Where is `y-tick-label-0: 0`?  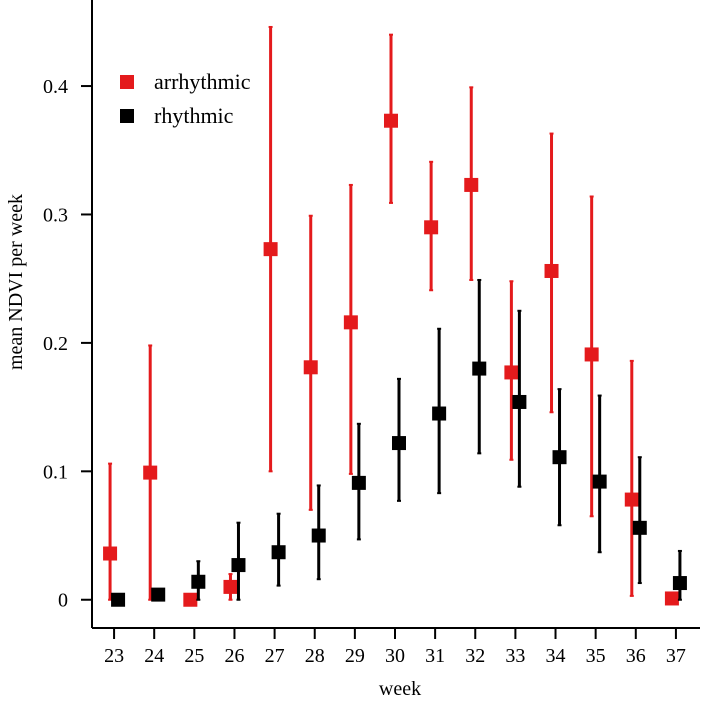
y-tick-label-0: 0 is located at coordinates (63, 601).